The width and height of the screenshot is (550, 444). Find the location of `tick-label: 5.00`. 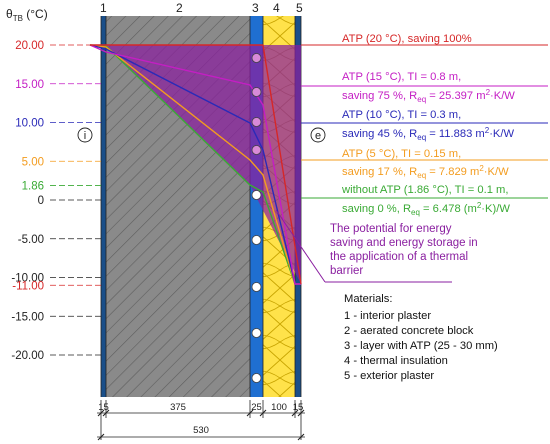

tick-label: 5.00 is located at coordinates (33, 162).